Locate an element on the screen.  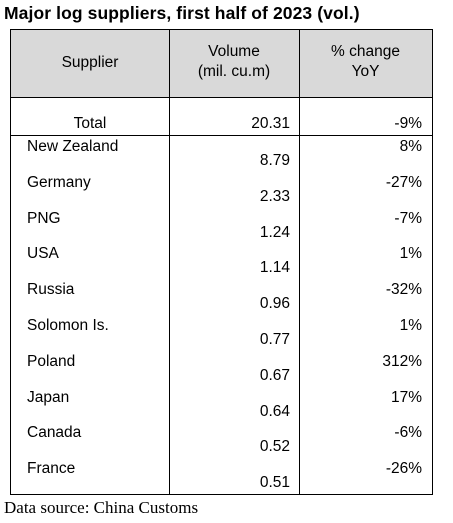
row-change: 17% is located at coordinates (406, 397).